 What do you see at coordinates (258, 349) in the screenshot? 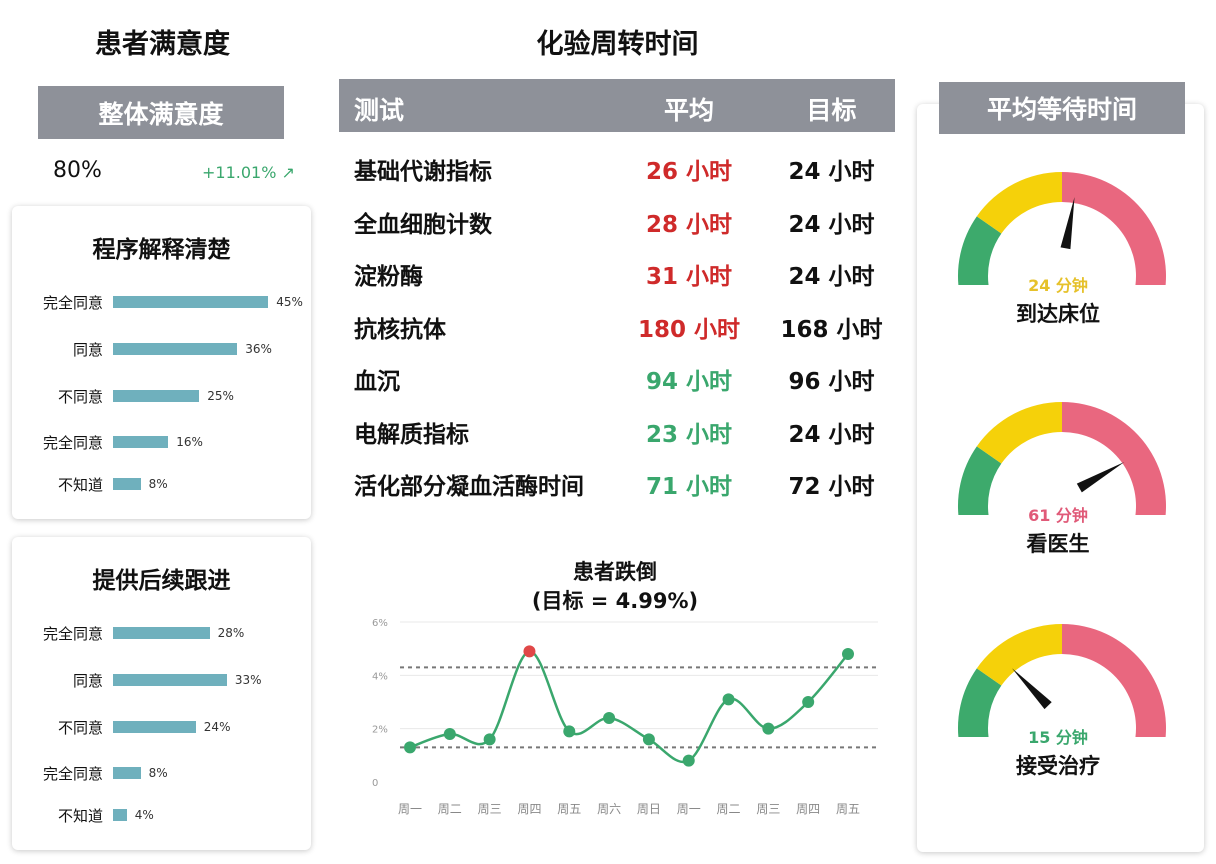
I see `bar-percent: 36%` at bounding box center [258, 349].